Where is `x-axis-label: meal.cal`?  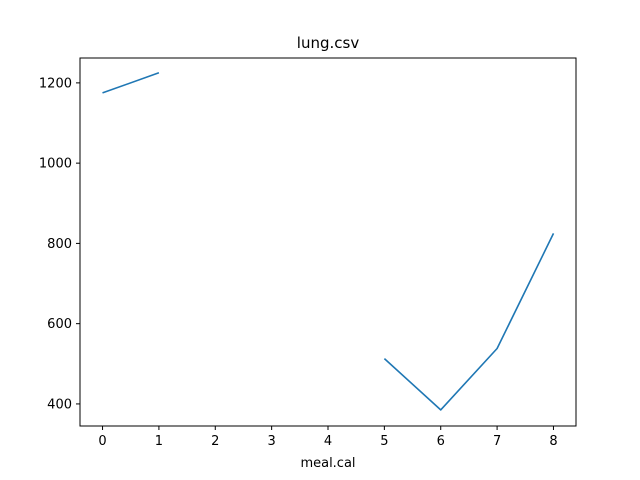
x-axis-label: meal.cal is located at coordinates (327, 463).